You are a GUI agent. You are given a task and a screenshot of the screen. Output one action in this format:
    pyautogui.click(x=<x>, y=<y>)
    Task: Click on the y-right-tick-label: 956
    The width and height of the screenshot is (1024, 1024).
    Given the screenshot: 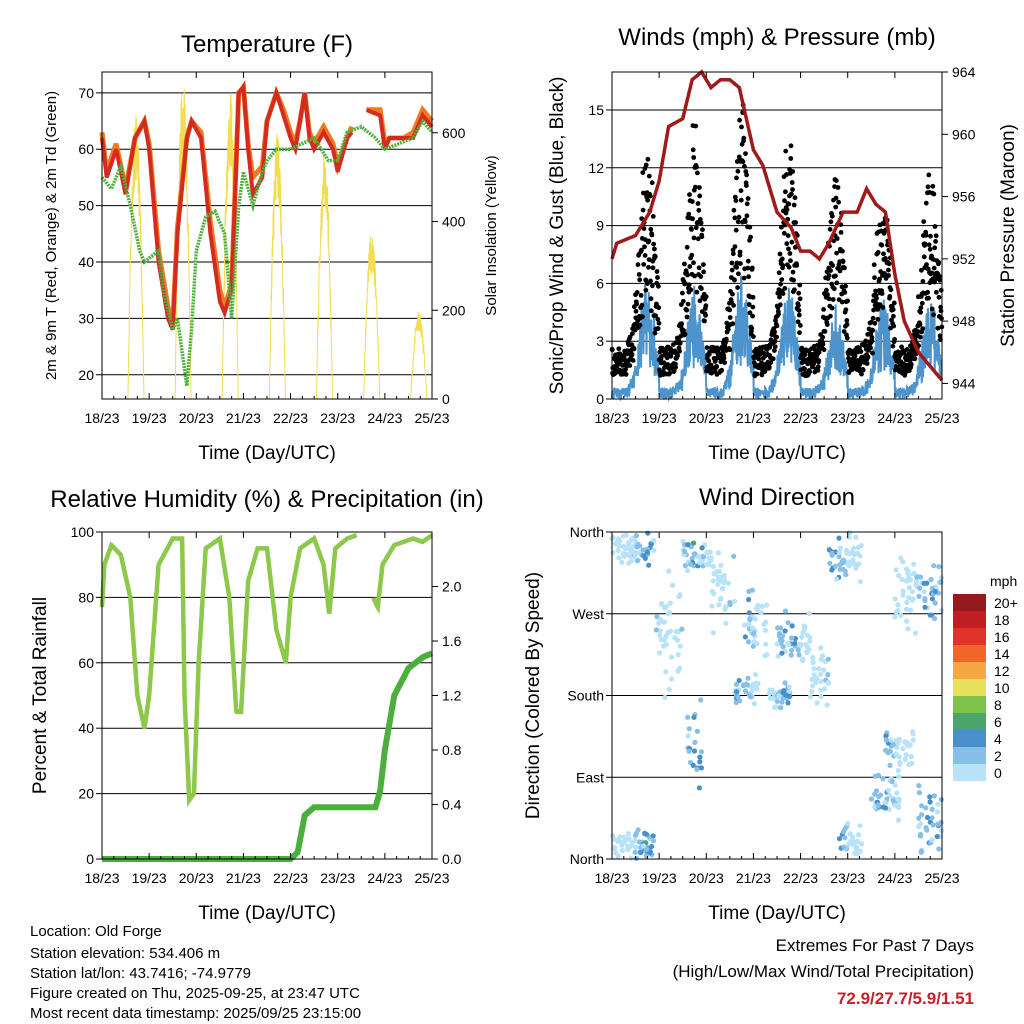 What is the action you would take?
    pyautogui.click(x=964, y=197)
    